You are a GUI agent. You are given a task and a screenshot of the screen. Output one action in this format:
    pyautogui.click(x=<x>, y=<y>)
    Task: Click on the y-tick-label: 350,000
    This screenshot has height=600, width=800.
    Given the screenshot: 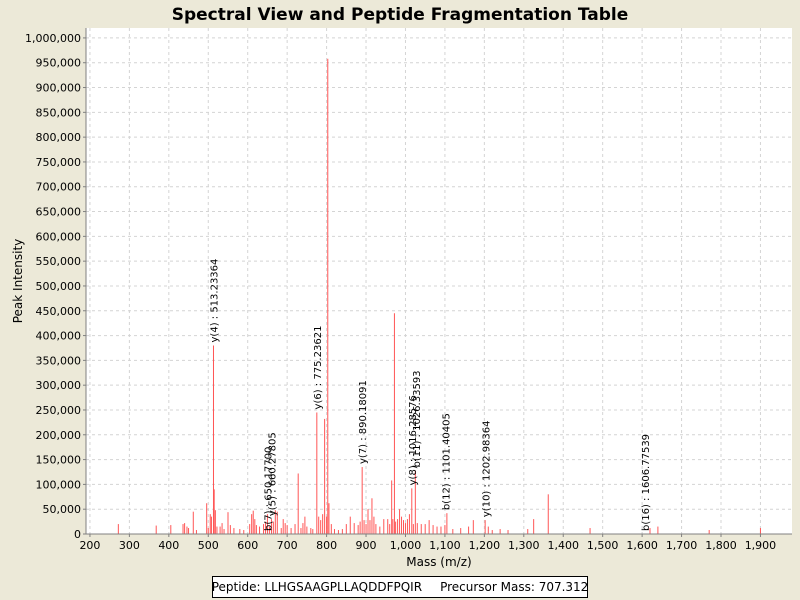 What is the action you would take?
    pyautogui.click(x=59, y=360)
    